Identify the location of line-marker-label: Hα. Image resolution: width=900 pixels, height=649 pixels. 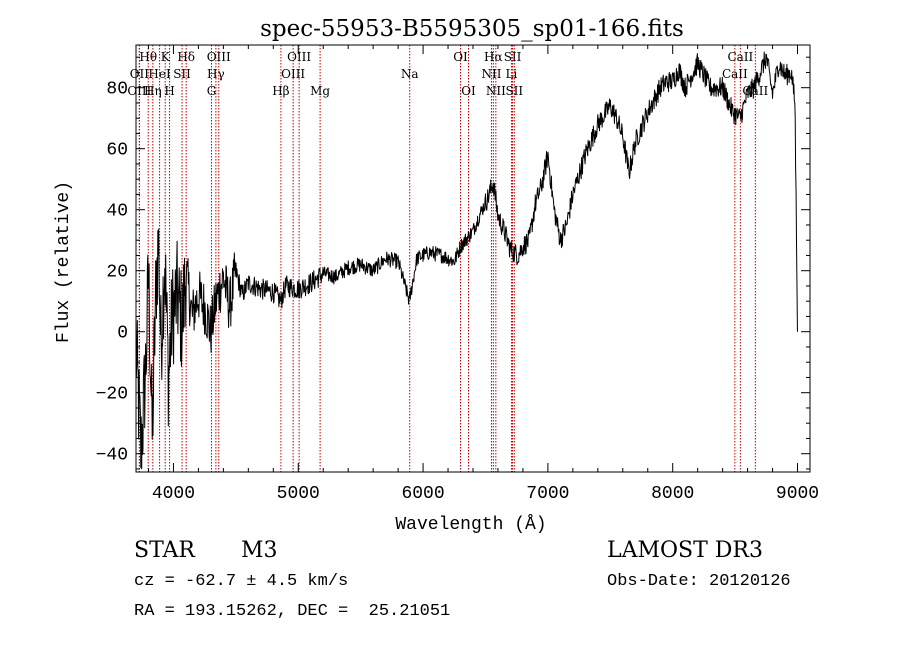
(493, 57).